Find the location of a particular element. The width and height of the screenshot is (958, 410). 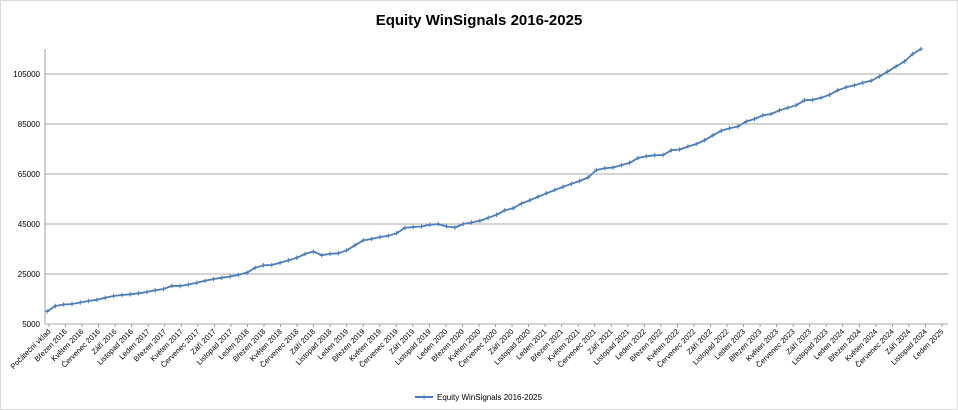

y-tick-label: 105000 is located at coordinates (26, 74).